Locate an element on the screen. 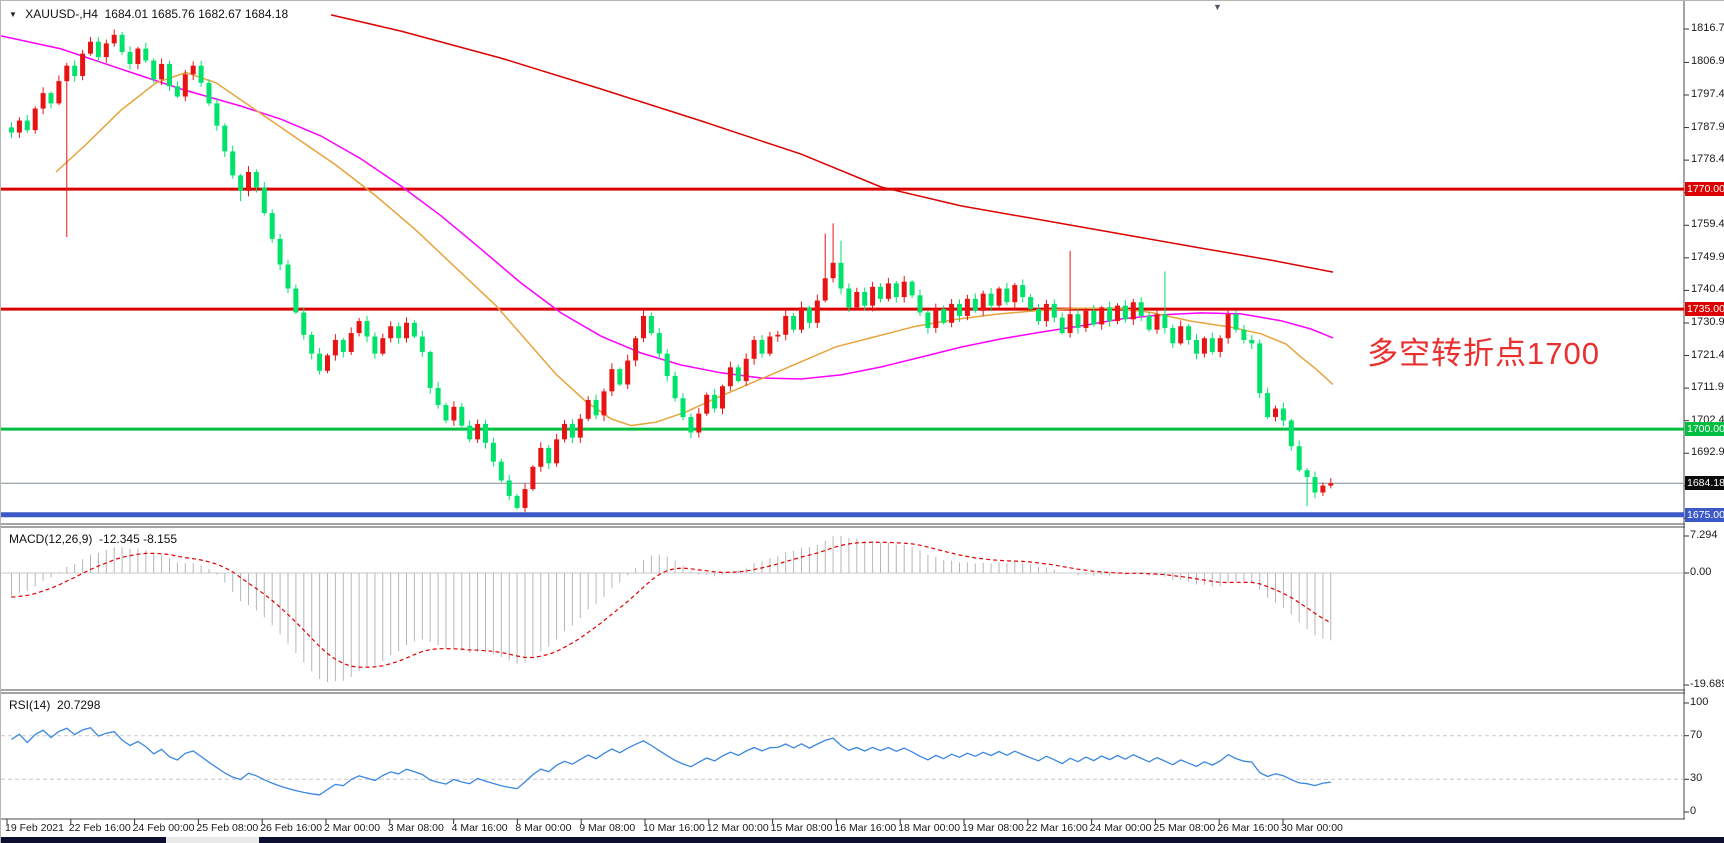 The width and height of the screenshot is (1724, 843). time-axis-label: 22 Feb 16:00 is located at coordinates (99, 828).